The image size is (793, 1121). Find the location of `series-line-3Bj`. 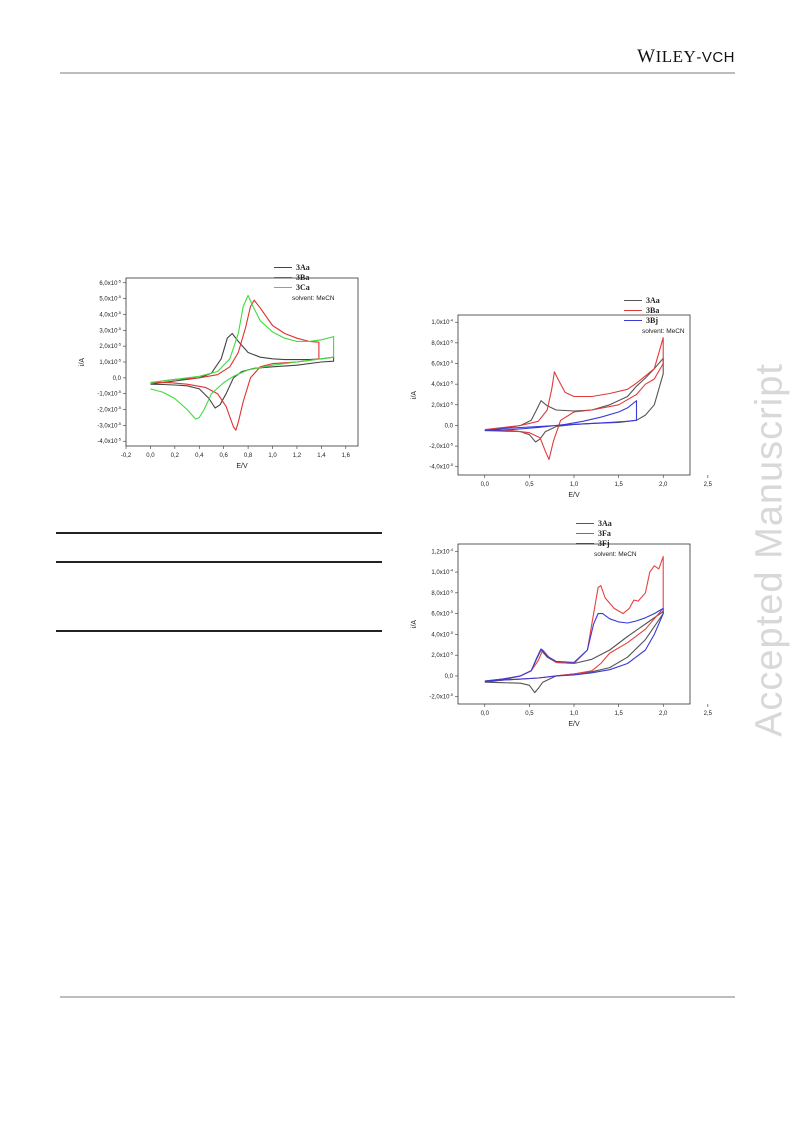

series-line-3Bj is located at coordinates (561, 416).